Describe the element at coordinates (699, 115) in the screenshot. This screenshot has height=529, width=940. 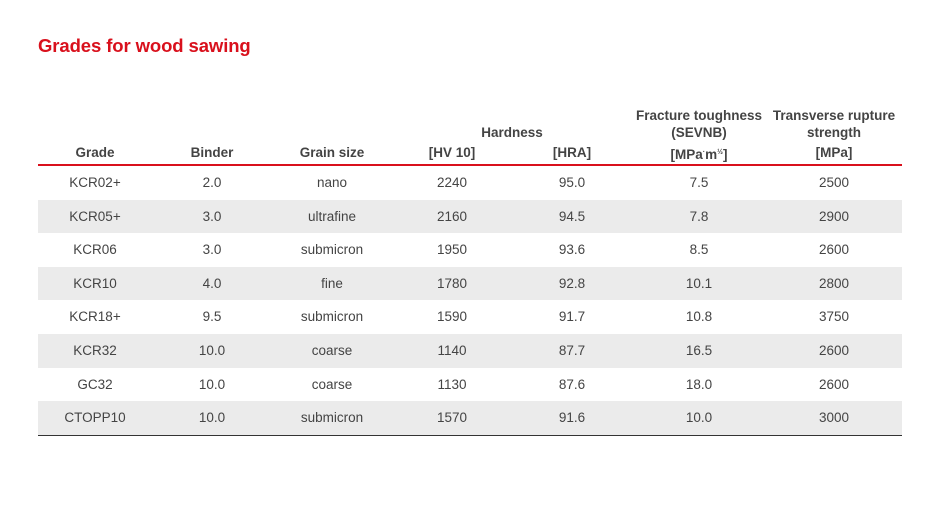
I see `header-fracture-line1: Fracture toughness` at that location.